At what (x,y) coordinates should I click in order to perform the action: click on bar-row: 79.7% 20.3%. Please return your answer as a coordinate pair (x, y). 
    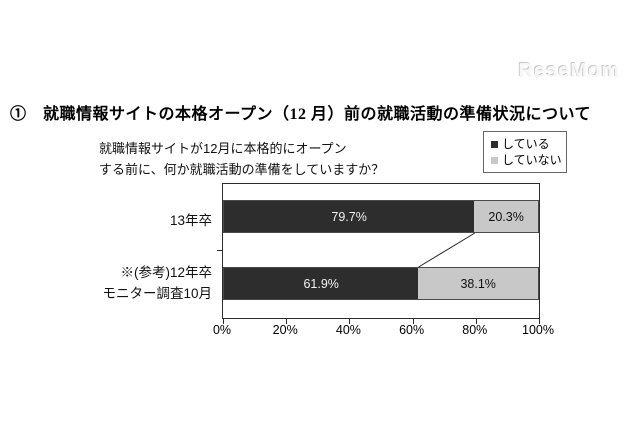
    Looking at the image, I should click on (381, 216).